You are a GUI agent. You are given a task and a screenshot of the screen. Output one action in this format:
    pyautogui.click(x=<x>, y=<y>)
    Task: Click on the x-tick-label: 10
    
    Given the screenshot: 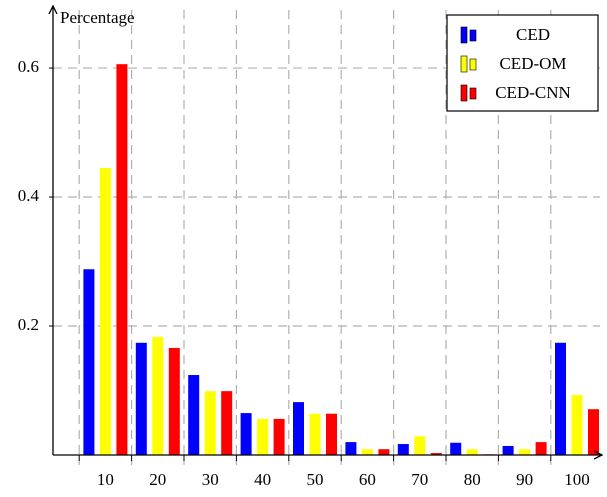 What is the action you would take?
    pyautogui.click(x=105, y=479)
    